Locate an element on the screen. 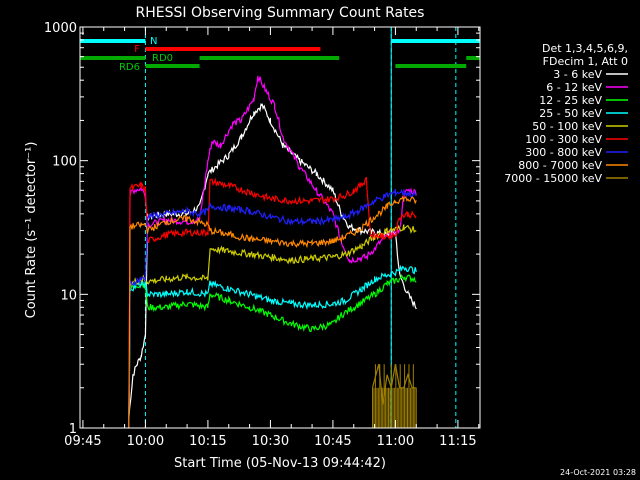 The height and width of the screenshot is (480, 640). annotation-n: N is located at coordinates (153, 41).